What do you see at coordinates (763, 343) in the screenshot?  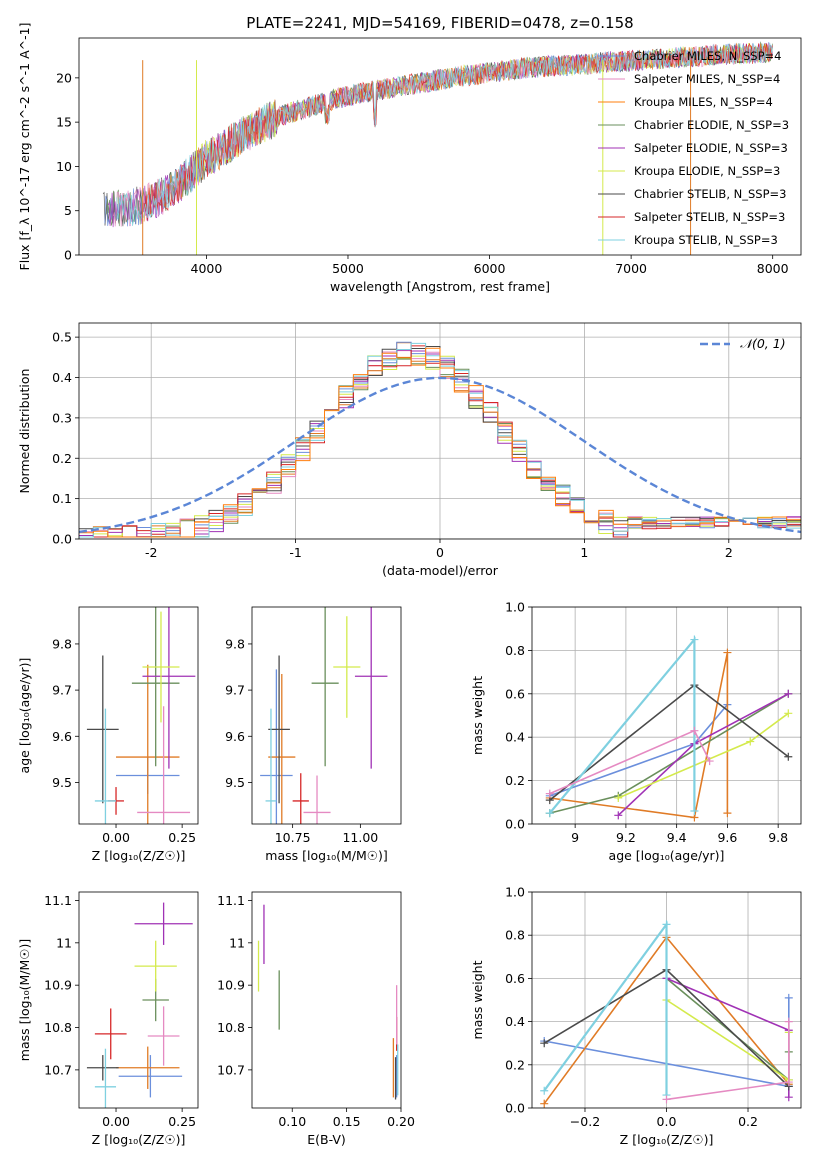 I see `legend-entry: 𝒩(0, 1)` at bounding box center [763, 343].